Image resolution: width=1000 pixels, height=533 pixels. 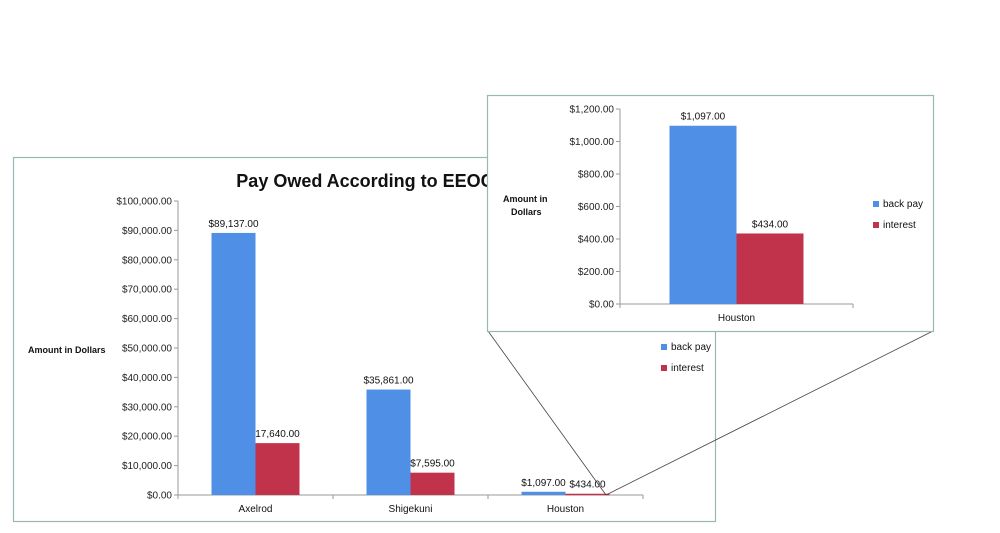 I want to click on main-y-tick-label: $0.00, so click(x=159, y=496).